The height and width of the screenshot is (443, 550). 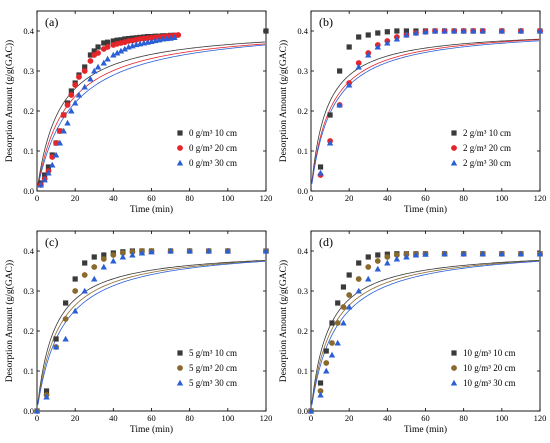 What do you see at coordinates (311, 418) in the screenshot?
I see `x-tick-label: 0` at bounding box center [311, 418].